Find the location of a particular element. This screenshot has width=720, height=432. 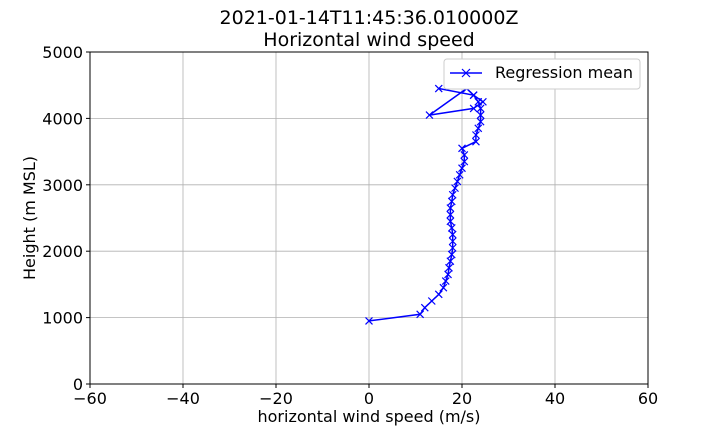

y-tick-label: 1000 is located at coordinates (62, 318).